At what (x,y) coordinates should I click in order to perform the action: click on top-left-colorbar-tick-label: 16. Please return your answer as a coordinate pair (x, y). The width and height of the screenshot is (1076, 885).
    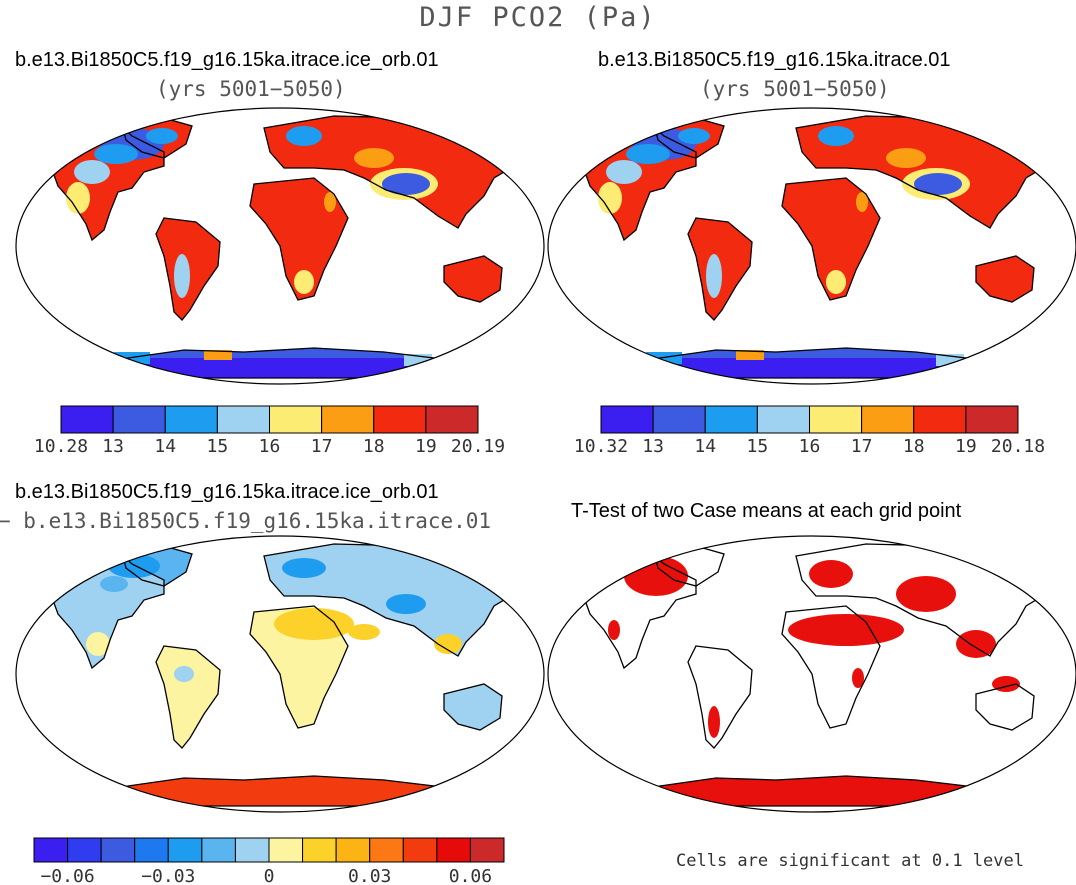
    Looking at the image, I should click on (270, 446).